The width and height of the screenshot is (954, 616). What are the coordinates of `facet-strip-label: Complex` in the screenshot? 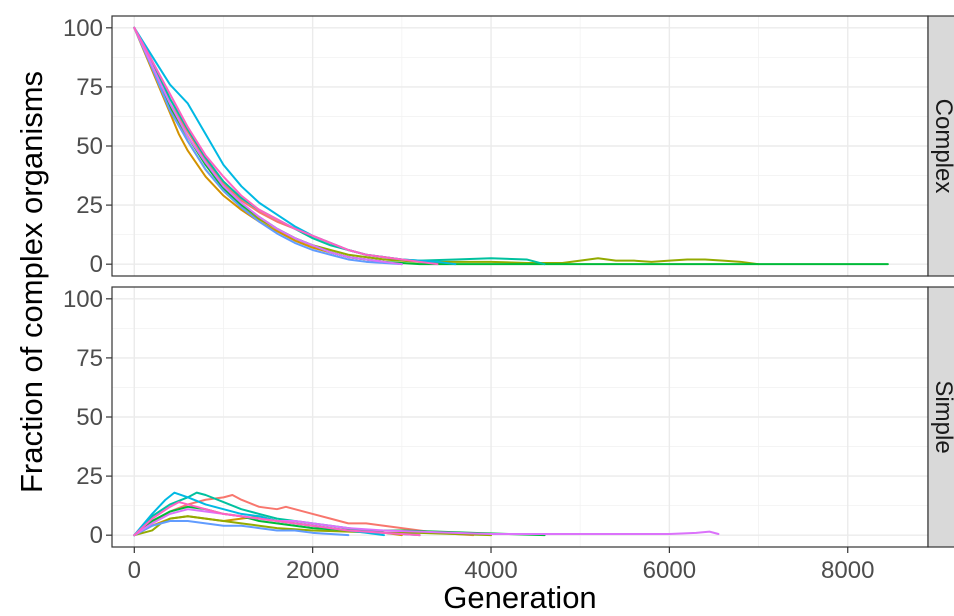 It's located at (942, 146).